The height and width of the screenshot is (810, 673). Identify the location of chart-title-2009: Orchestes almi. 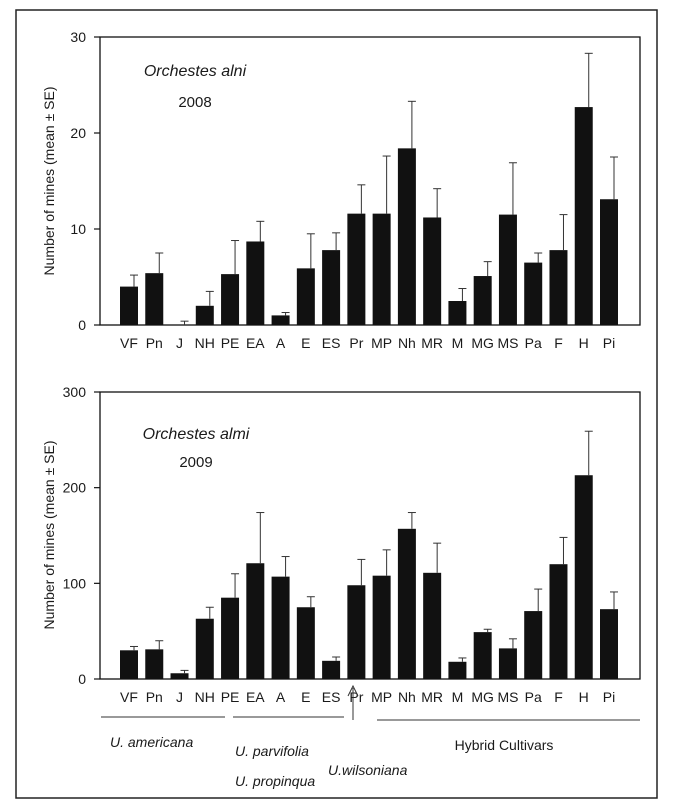
(196, 434).